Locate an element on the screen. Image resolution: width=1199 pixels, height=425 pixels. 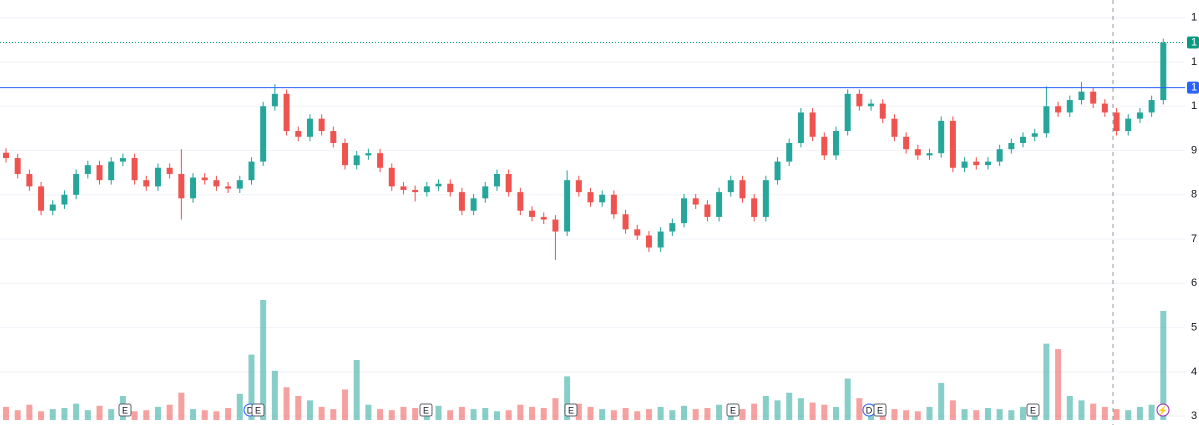
event-markers: E D E E E E D E E ⚡ is located at coordinates (644, 410).